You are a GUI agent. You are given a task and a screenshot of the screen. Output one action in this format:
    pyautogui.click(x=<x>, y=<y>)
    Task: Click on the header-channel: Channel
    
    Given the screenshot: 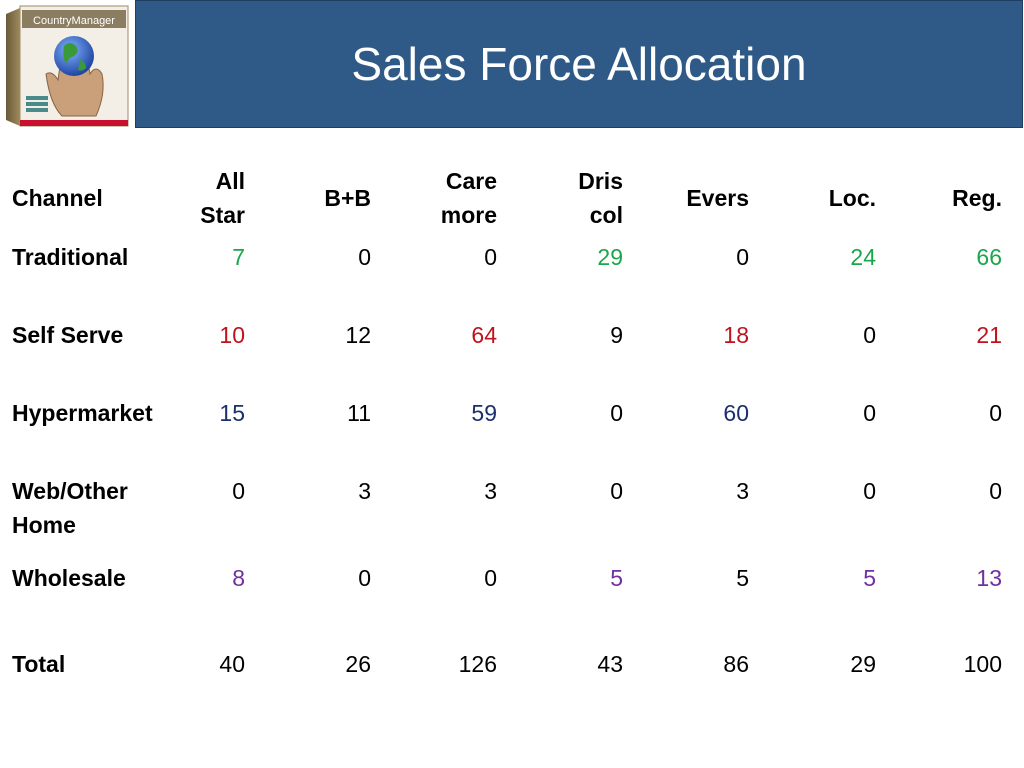 What is the action you would take?
    pyautogui.click(x=57, y=198)
    